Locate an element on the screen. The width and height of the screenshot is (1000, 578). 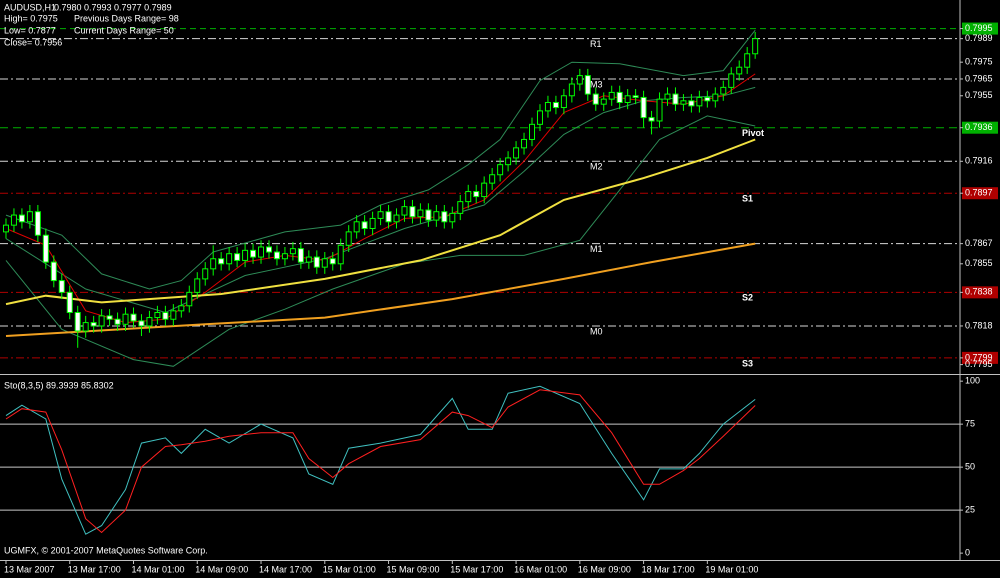
info-text: Previous Days Range= 98 is located at coordinates (126, 18).